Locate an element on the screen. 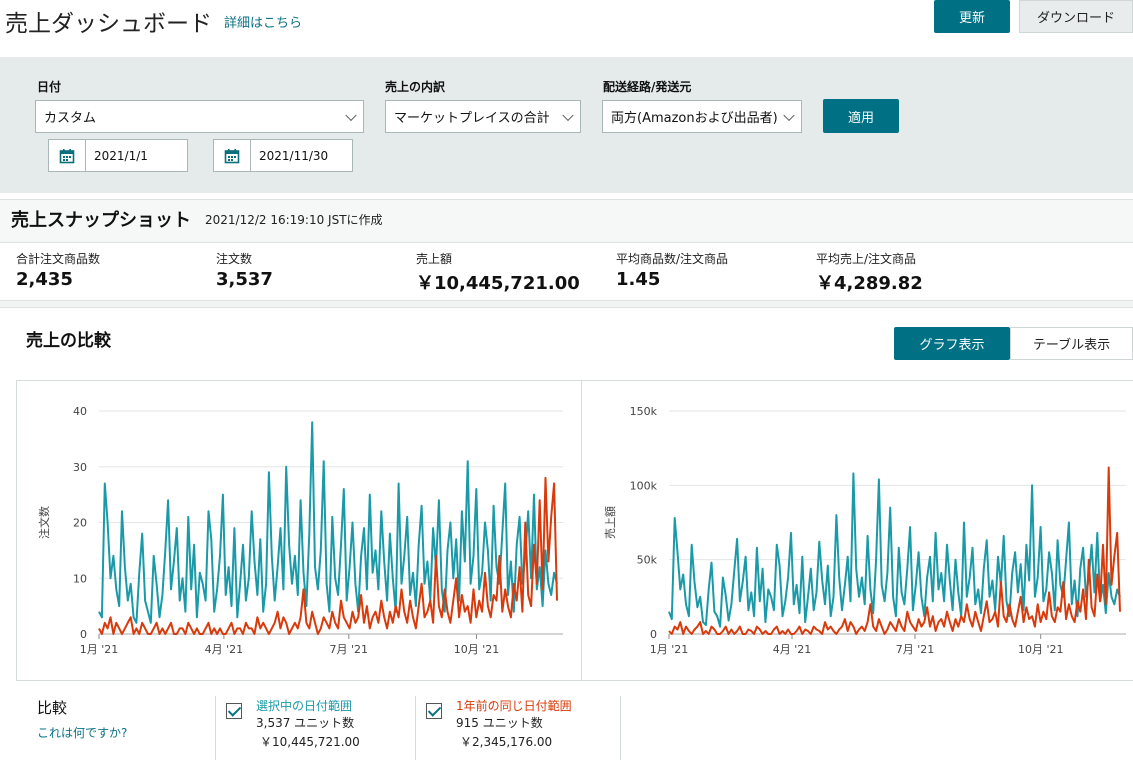 This screenshot has width=1133, height=765. chart-divider is located at coordinates (581, 530).